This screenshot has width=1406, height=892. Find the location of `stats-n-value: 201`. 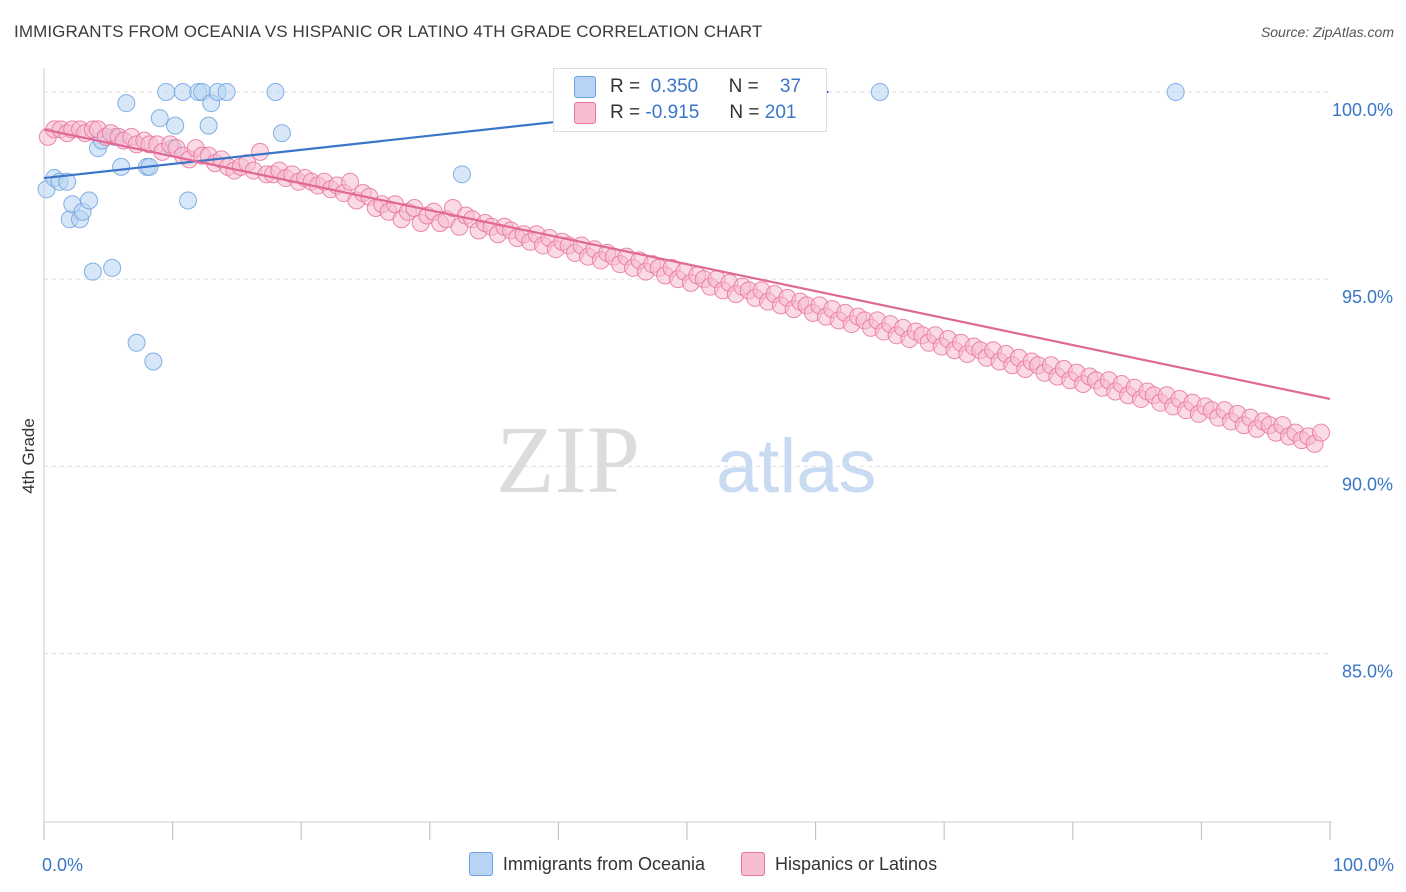

stats-n-value: 201 is located at coordinates (780, 112).